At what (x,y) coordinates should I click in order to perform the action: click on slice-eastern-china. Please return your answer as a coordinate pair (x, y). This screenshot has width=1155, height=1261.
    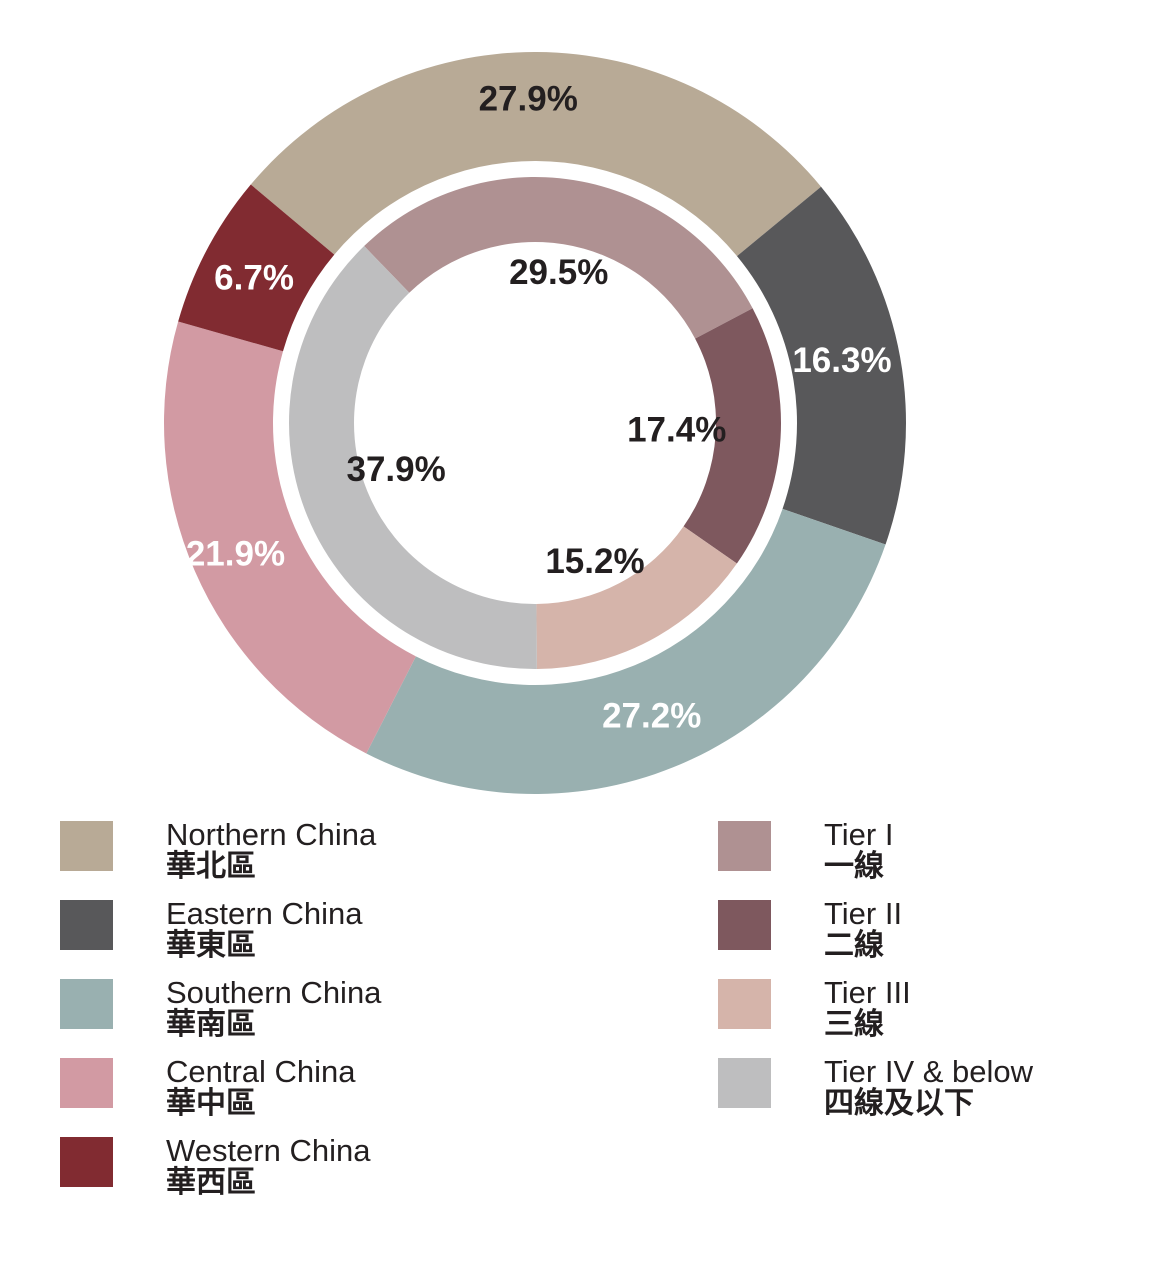
    Looking at the image, I should click on (821, 365).